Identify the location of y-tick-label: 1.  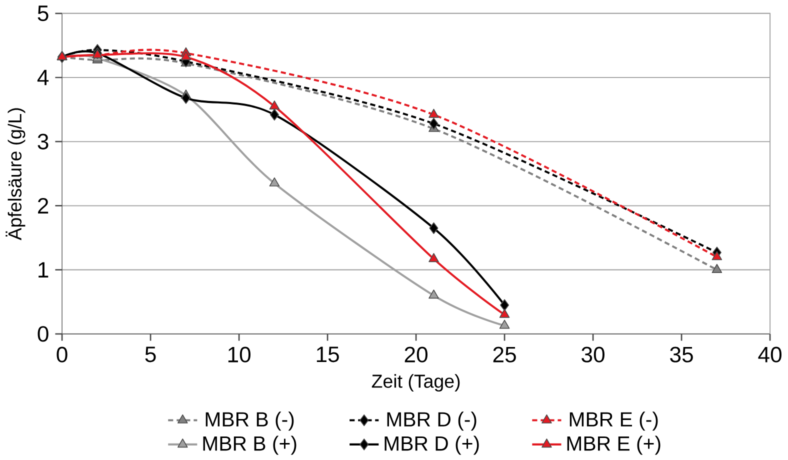
(43, 270).